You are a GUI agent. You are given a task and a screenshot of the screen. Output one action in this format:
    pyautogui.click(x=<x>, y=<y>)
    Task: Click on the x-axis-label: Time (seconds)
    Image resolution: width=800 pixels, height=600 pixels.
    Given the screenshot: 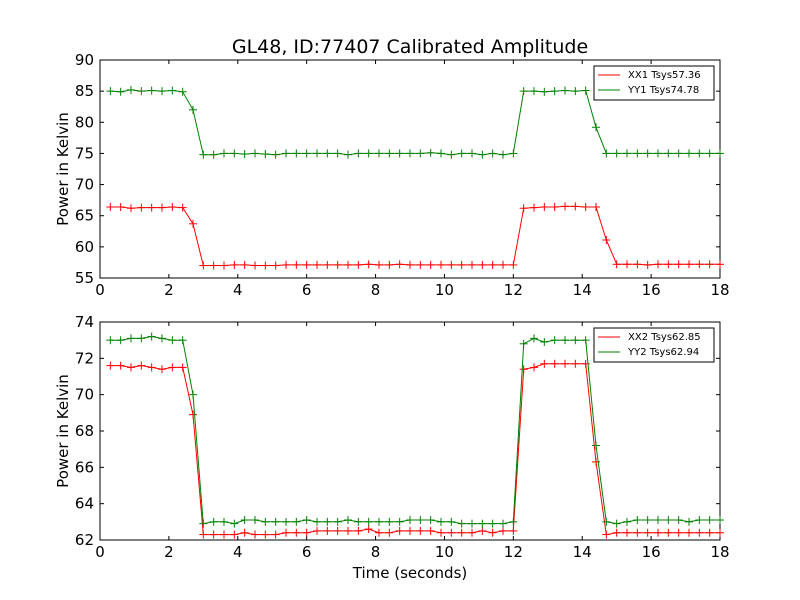 What is the action you would take?
    pyautogui.click(x=410, y=573)
    